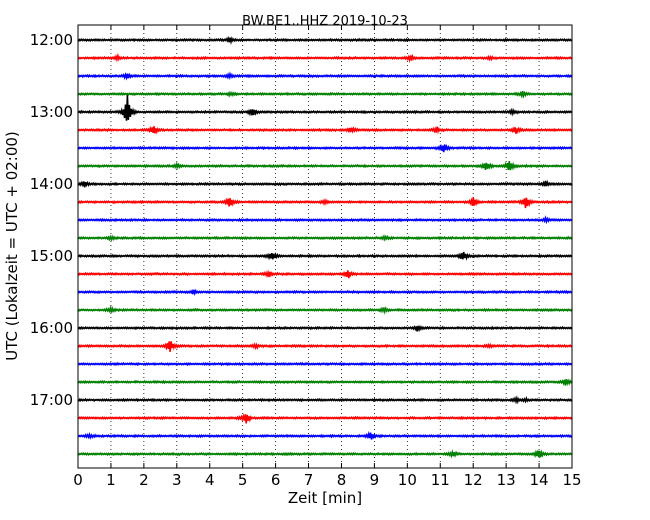  Describe the element at coordinates (325, 498) in the screenshot. I see `x-axis-label: Zeit [min]` at that location.